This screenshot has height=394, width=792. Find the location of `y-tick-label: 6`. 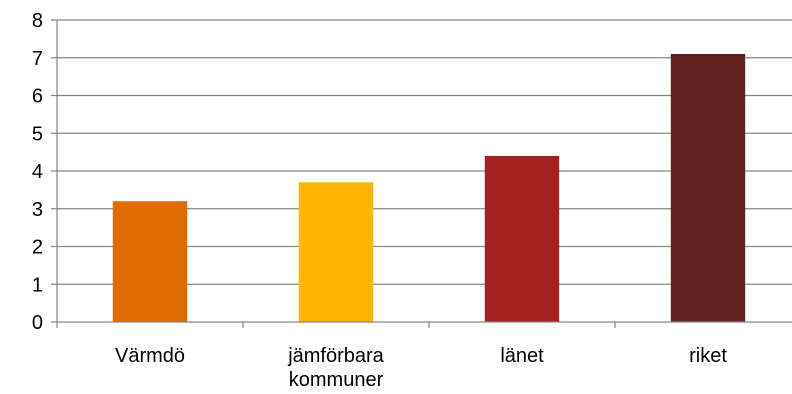

y-tick-label: 6 is located at coordinates (37, 97).